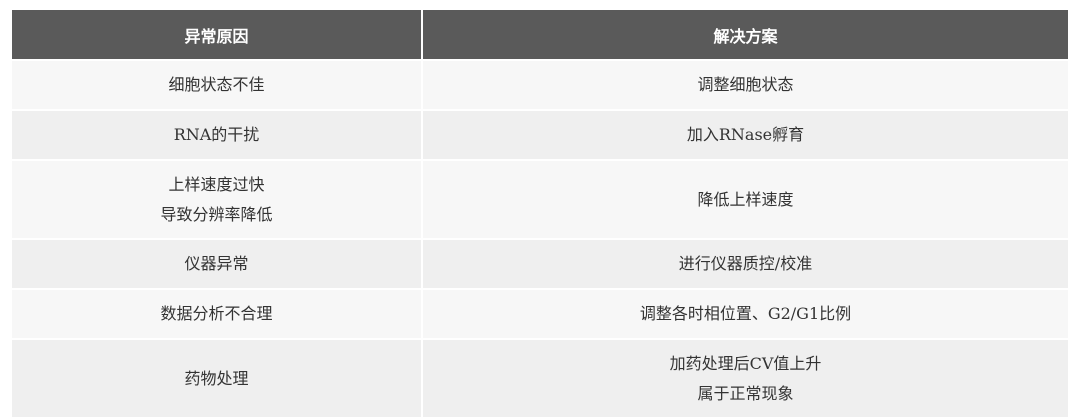 Image resolution: width=1080 pixels, height=417 pixels. I want to click on table-row: 数据分析不合理 调整各时相位置、G2/G1比例, so click(540, 313).